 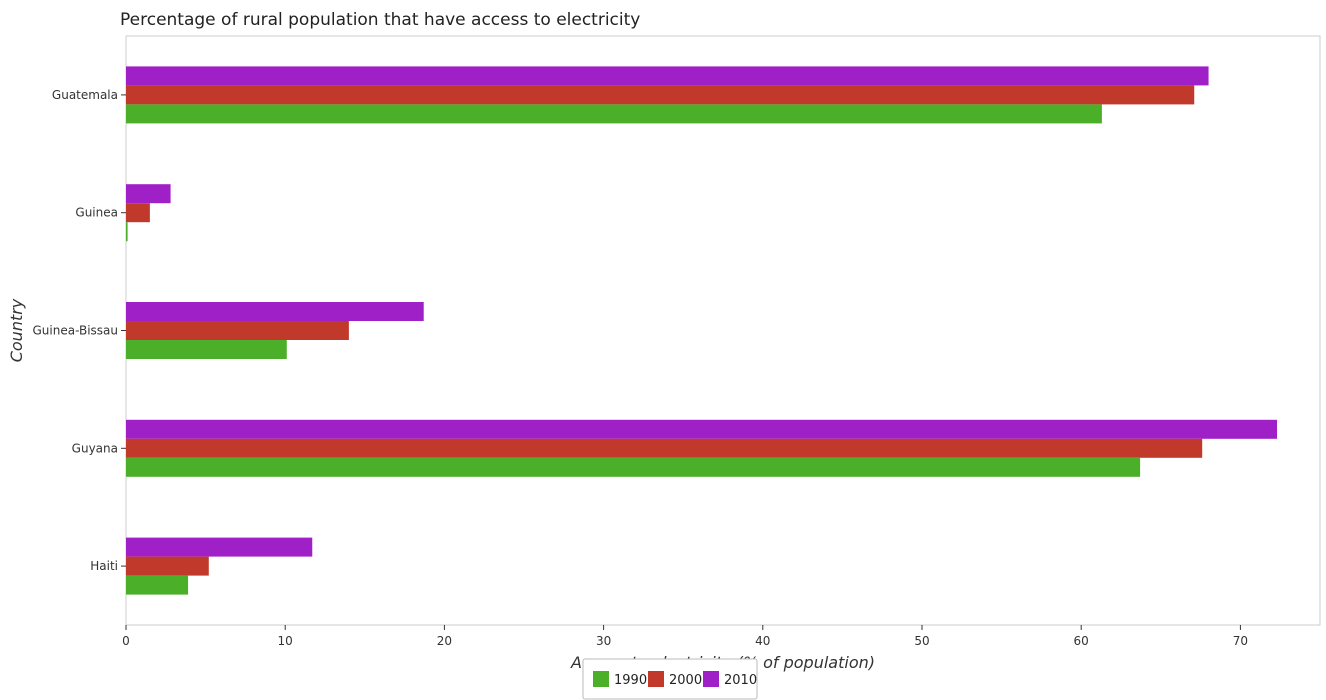 What do you see at coordinates (275, 311) in the screenshot?
I see `bar-guinea-bissau-2010` at bounding box center [275, 311].